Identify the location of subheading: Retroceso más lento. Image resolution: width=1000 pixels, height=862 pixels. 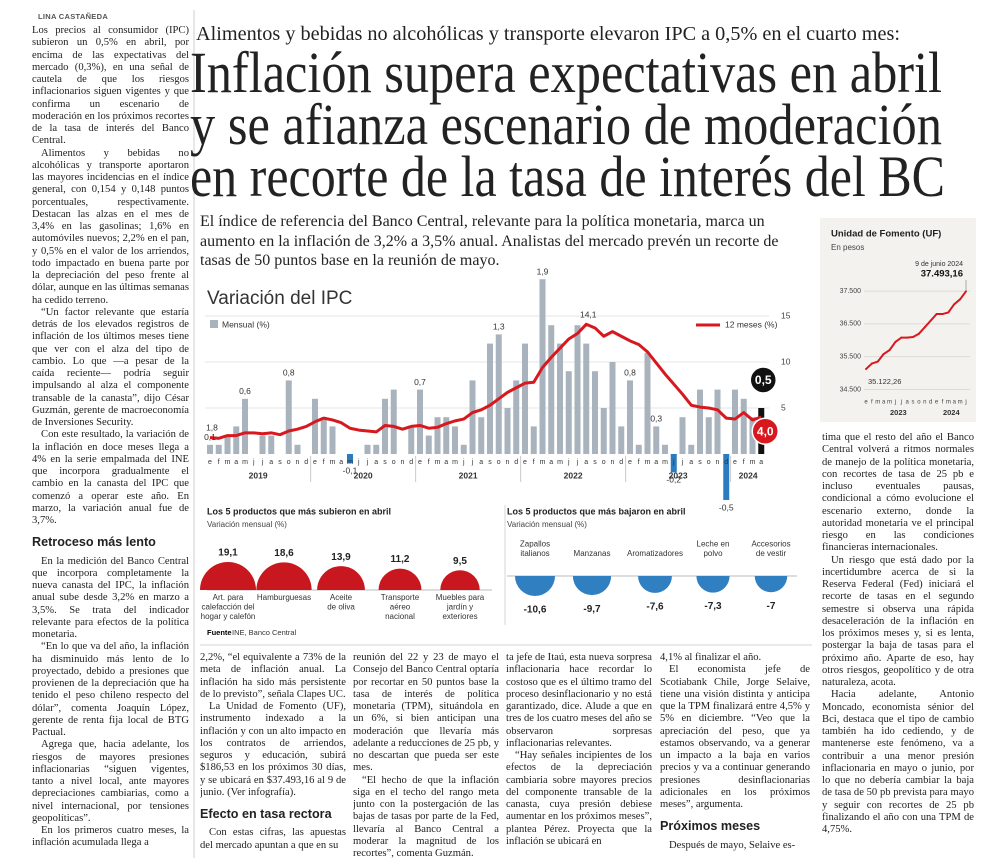
(94, 542).